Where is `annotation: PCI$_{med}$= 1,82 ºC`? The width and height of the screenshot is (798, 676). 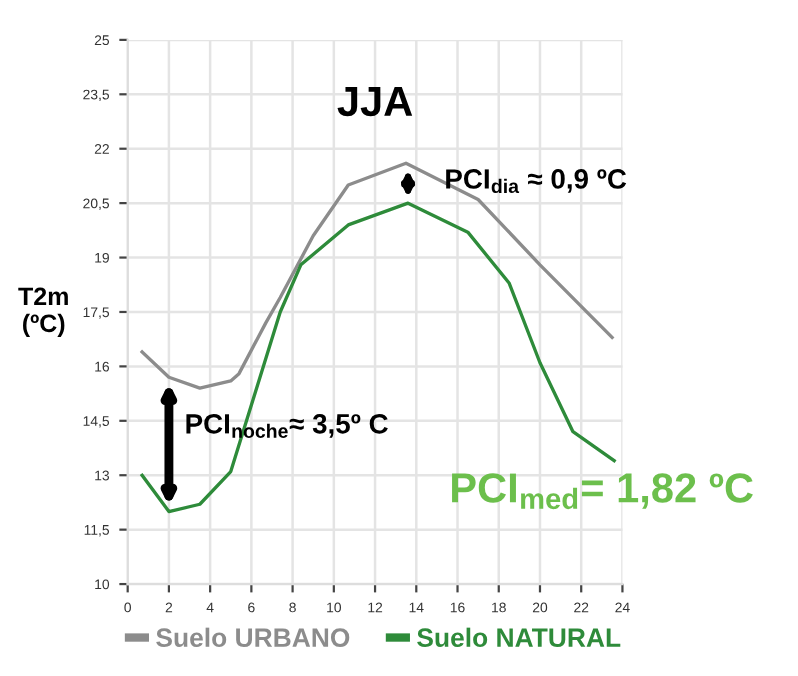 annotation: PCI$_{med}$= 1,82 ºC is located at coordinates (602, 491).